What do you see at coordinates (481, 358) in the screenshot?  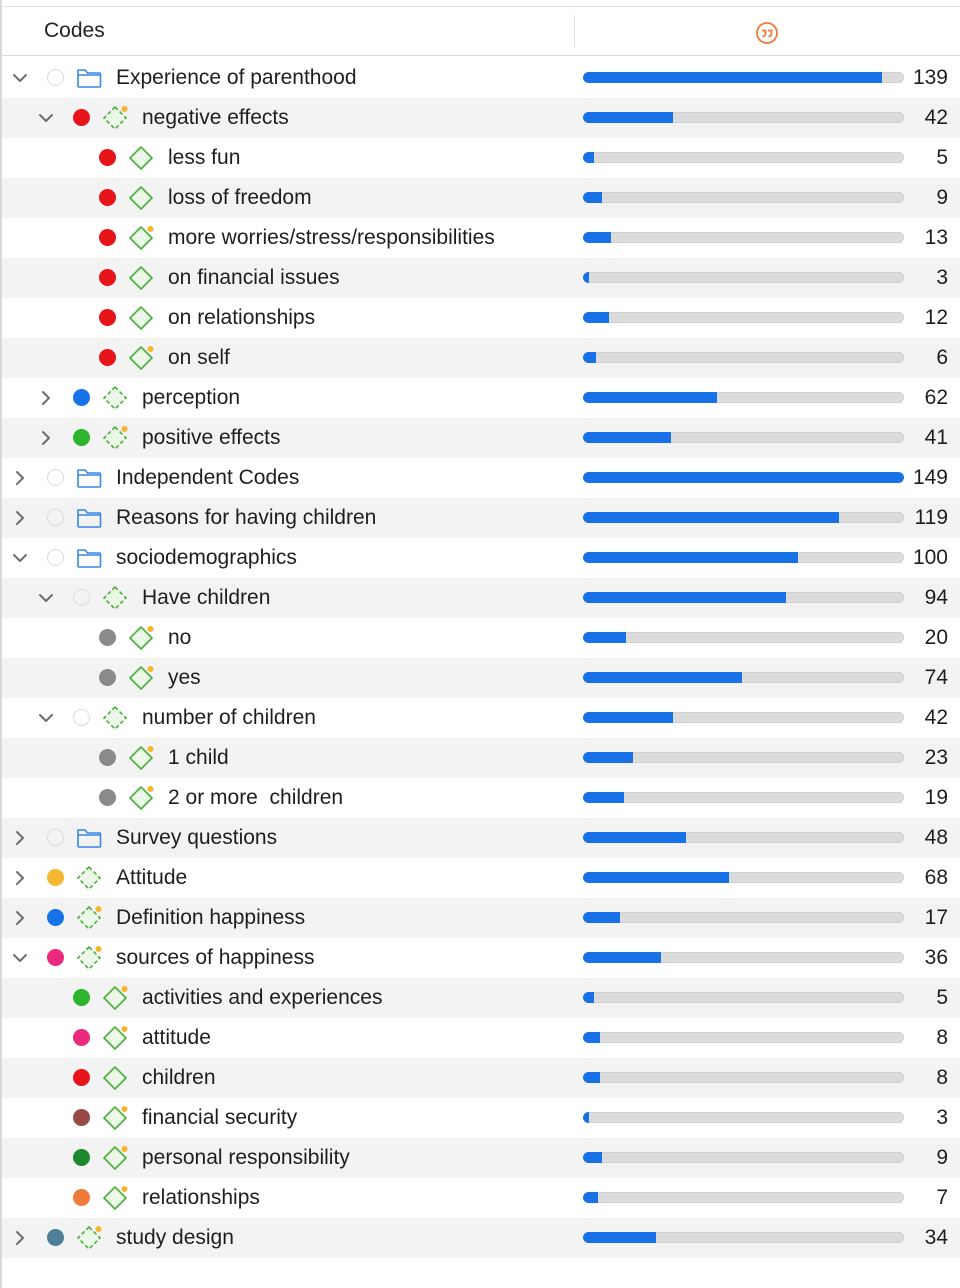 I see `tree-row: on self 6` at bounding box center [481, 358].